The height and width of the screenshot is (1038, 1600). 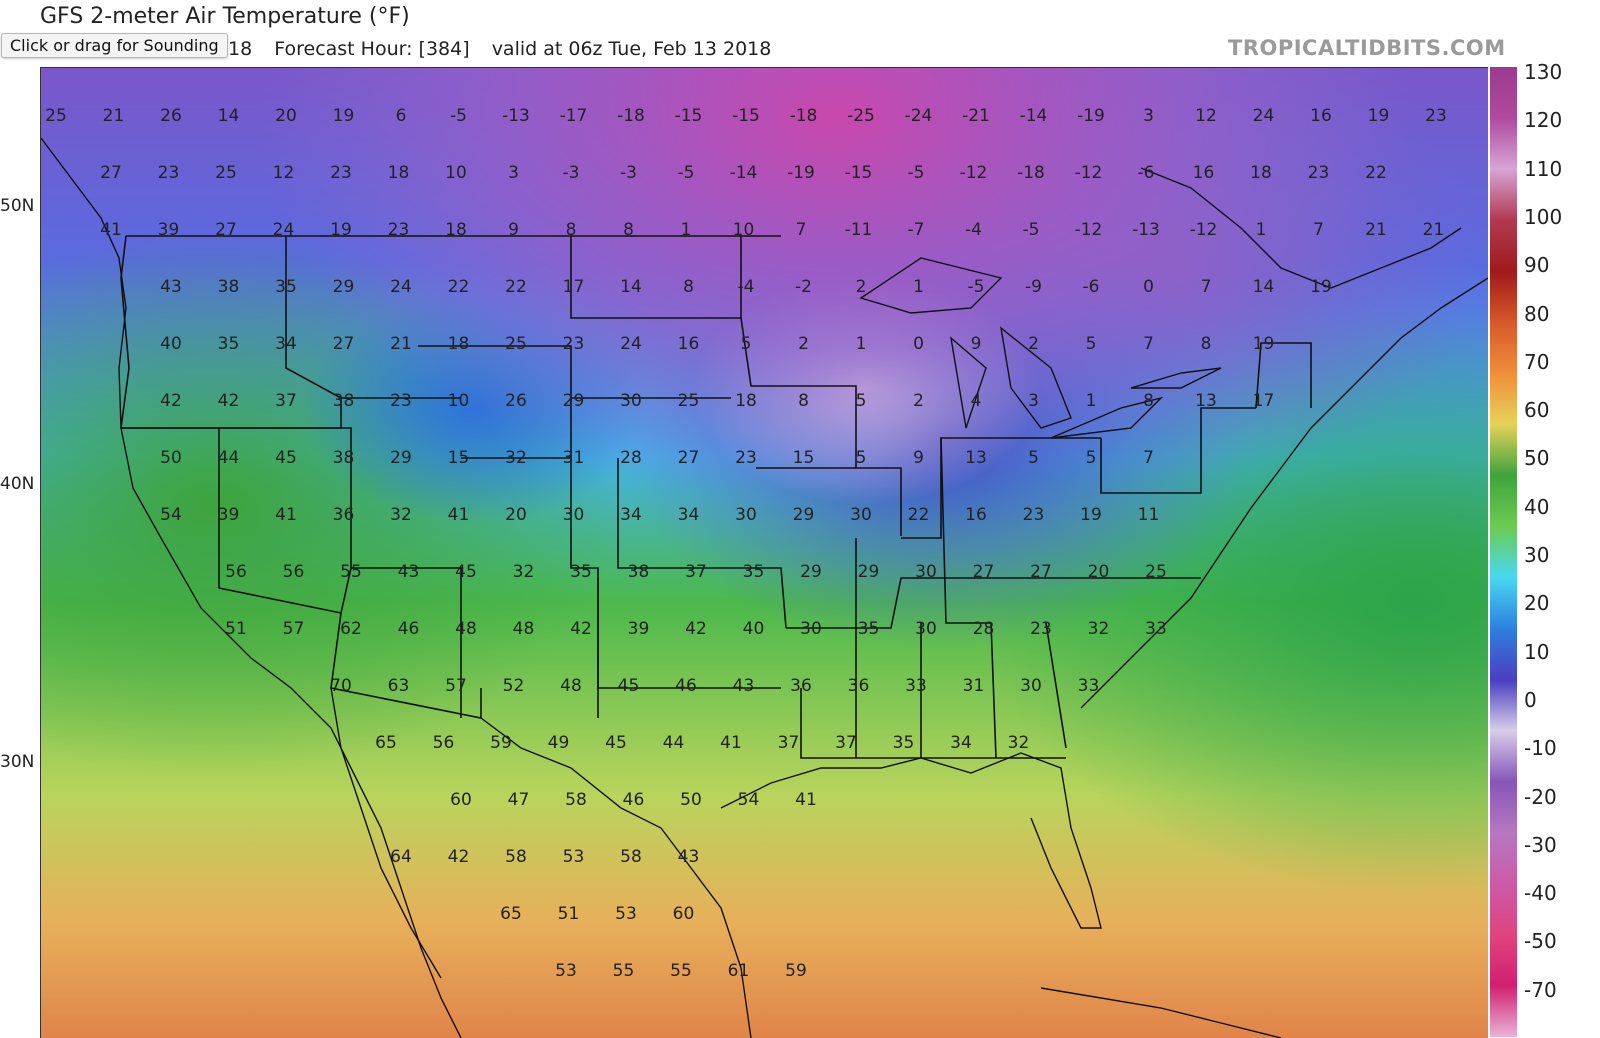 I want to click on grid-value-label: 0, so click(x=918, y=344).